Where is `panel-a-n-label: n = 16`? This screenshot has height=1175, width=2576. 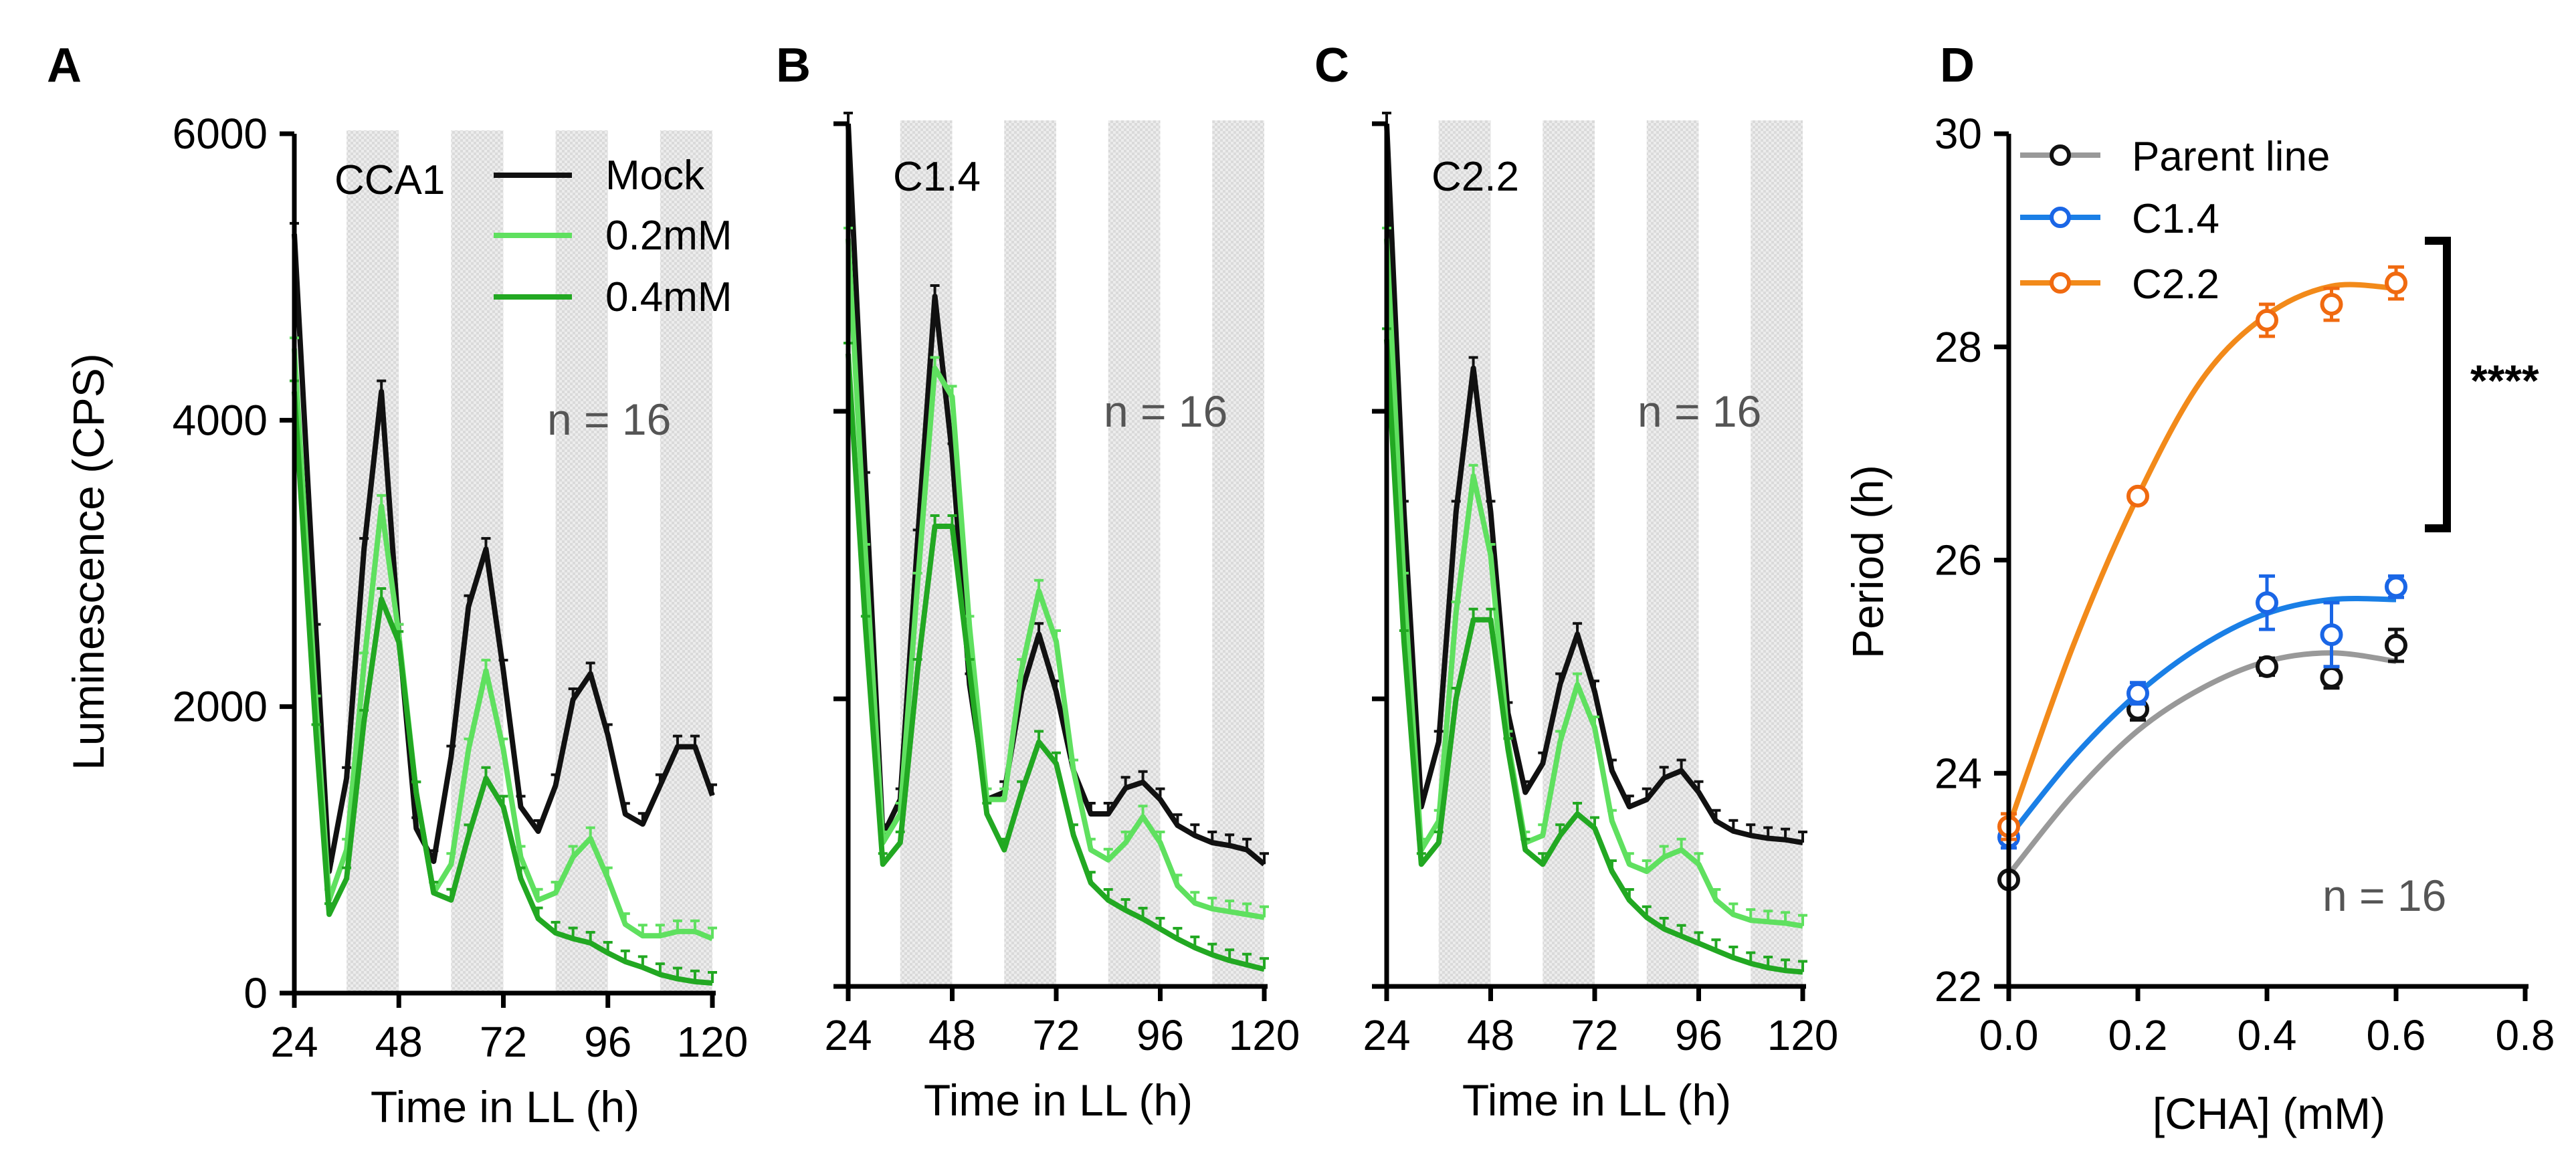
panel-a-n-label: n = 16 is located at coordinates (609, 419).